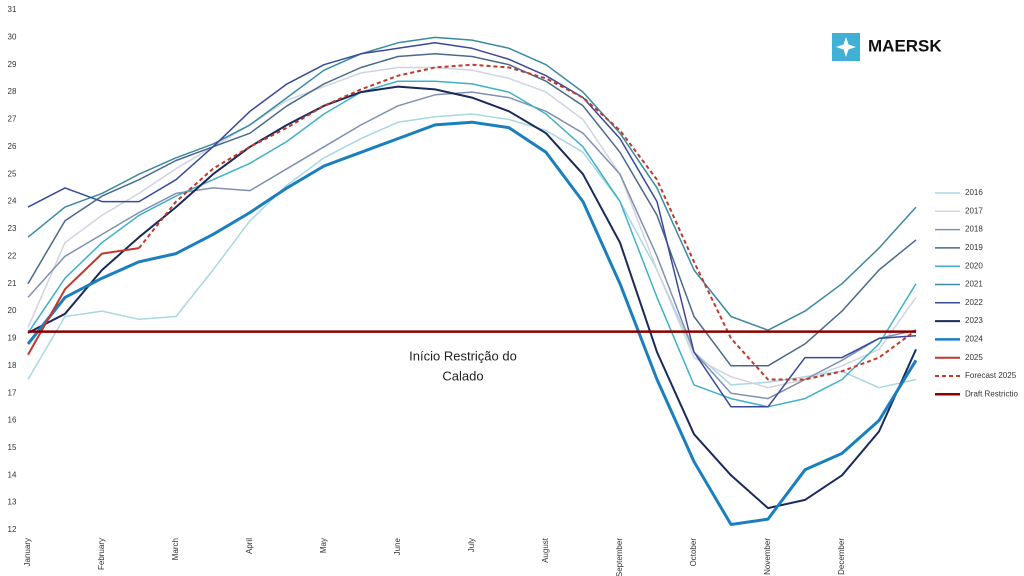  What do you see at coordinates (974, 357) in the screenshot?
I see `legend-label: 2025` at bounding box center [974, 357].